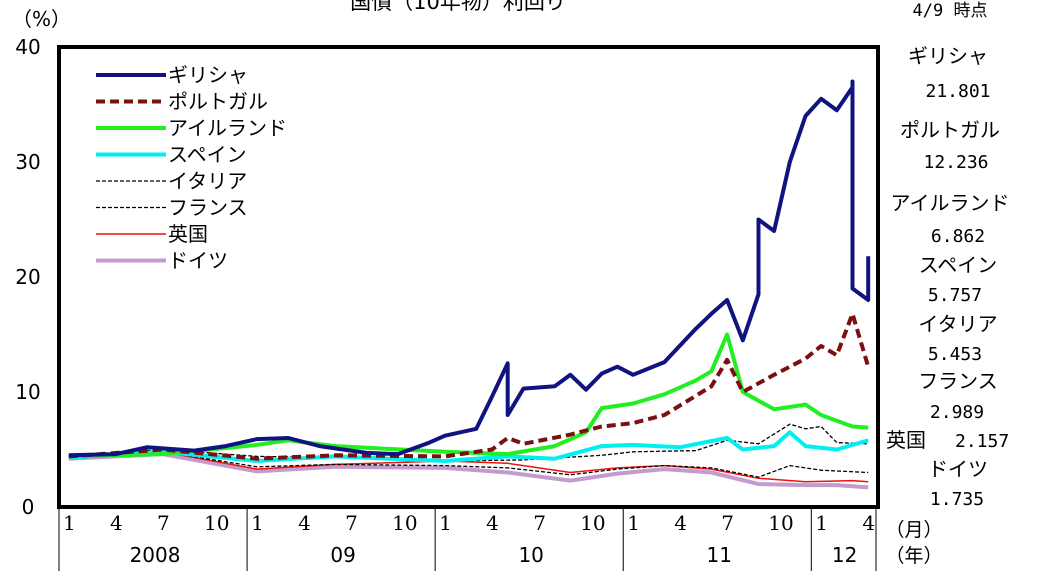  Describe the element at coordinates (982, 441) in the screenshot. I see `right-series-value: 2.157` at that location.